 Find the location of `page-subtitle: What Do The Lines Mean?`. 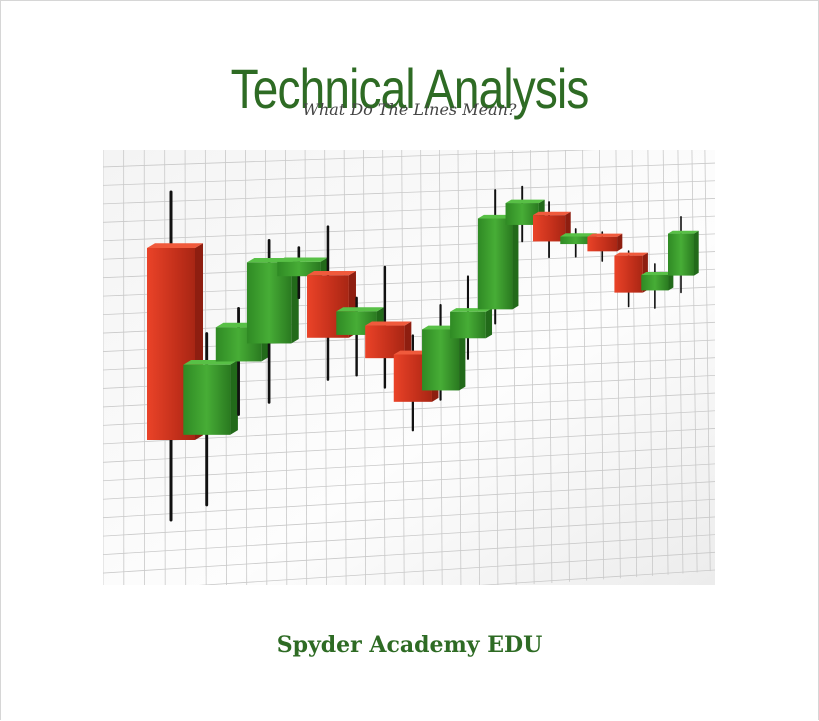

page-subtitle: What Do The Lines Mean? is located at coordinates (409, 109).